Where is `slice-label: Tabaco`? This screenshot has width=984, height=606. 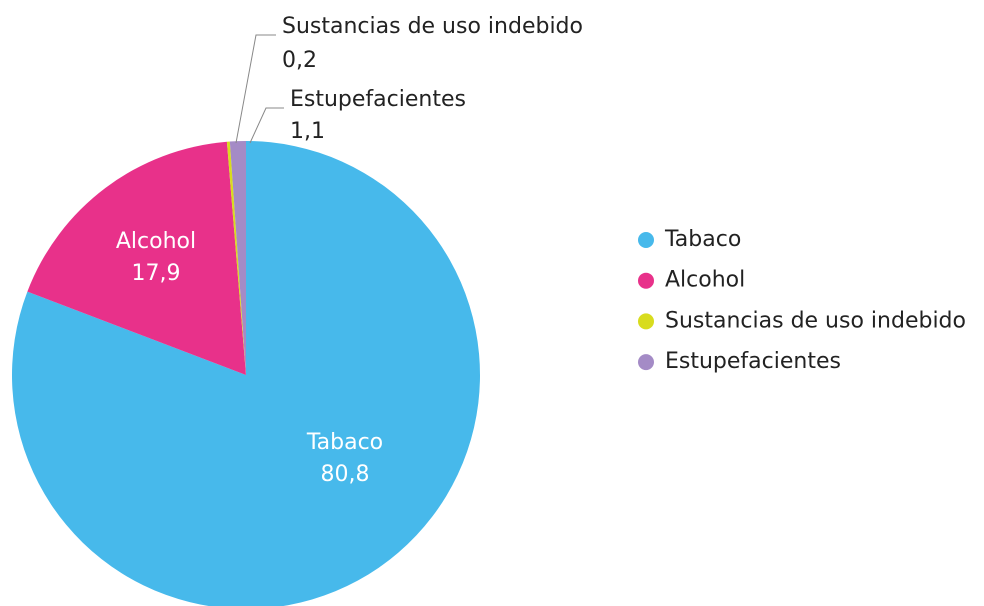
slice-label: Tabaco is located at coordinates (344, 442).